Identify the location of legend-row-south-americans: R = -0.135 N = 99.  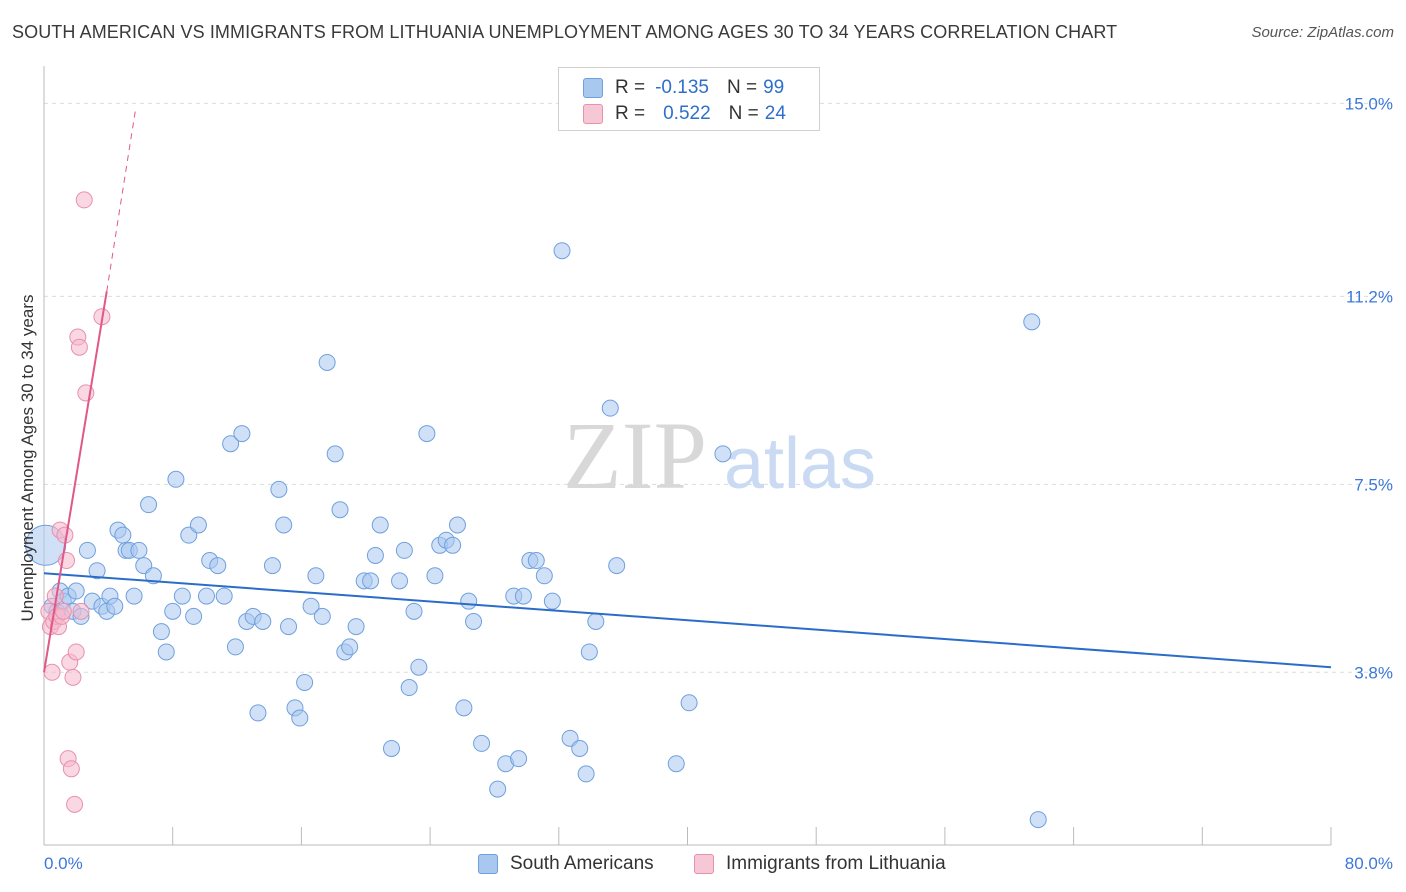
(683, 88).